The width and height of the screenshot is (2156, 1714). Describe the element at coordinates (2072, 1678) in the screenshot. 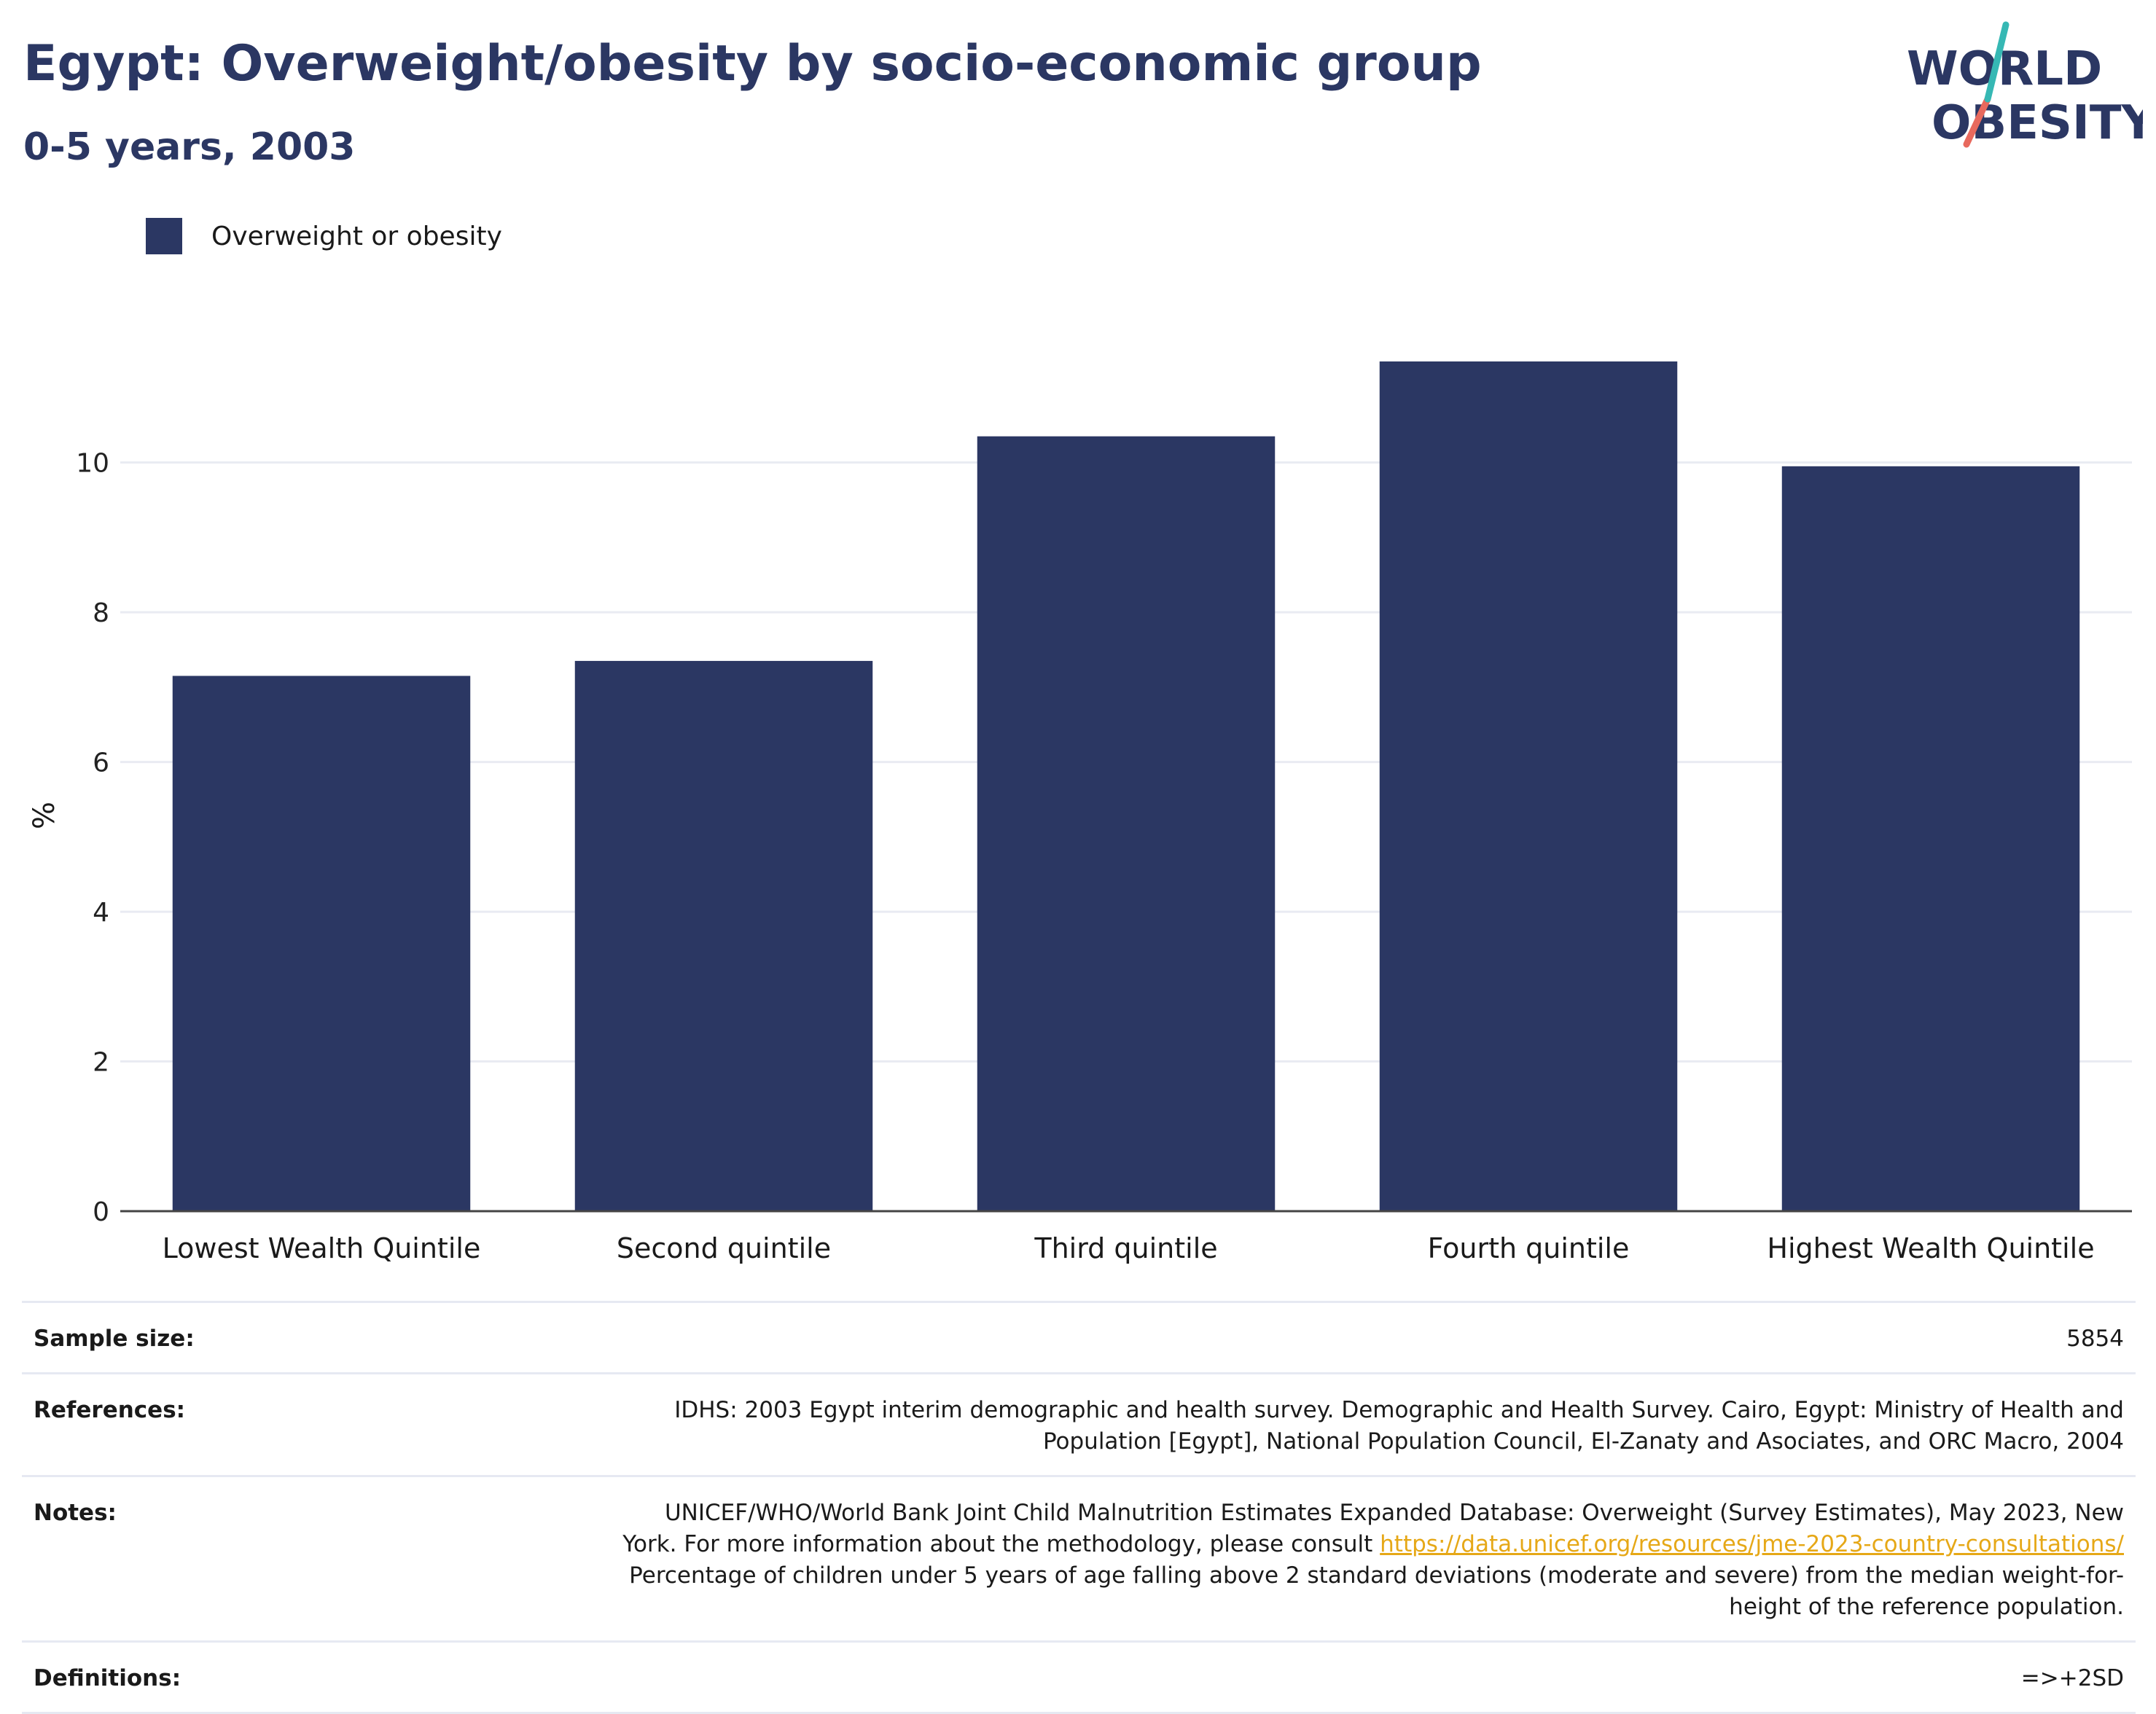

I see `definitions-value: =>+2SD` at that location.